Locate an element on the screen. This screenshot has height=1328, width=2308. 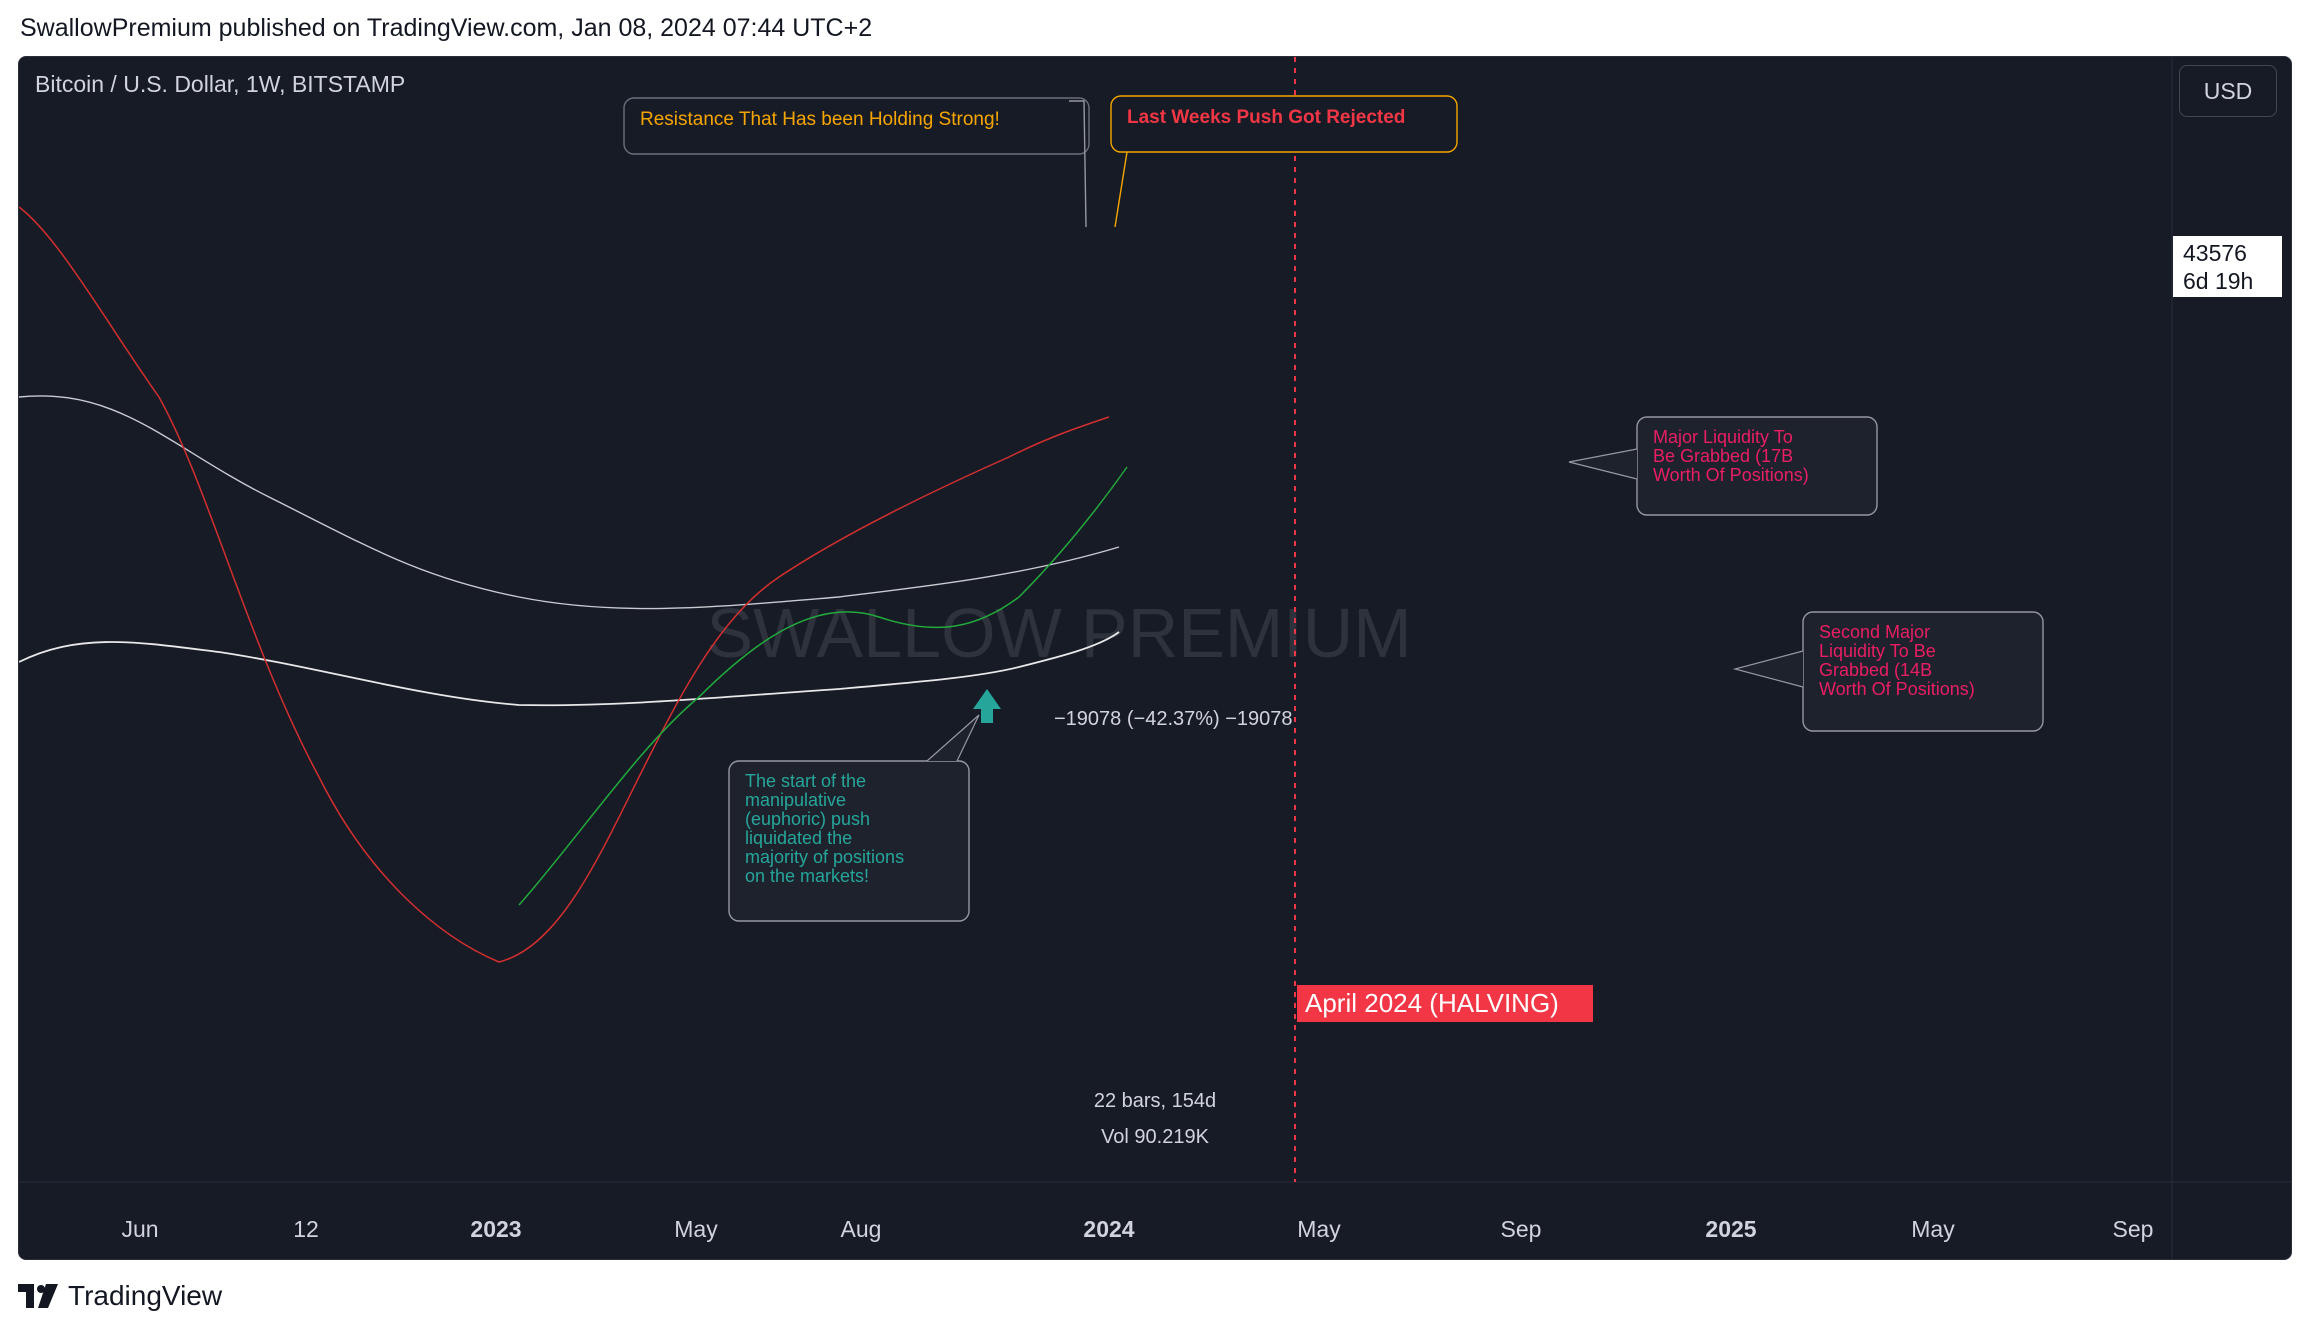
last-price-tag: 43576 6d 19h is located at coordinates (2227, 266).